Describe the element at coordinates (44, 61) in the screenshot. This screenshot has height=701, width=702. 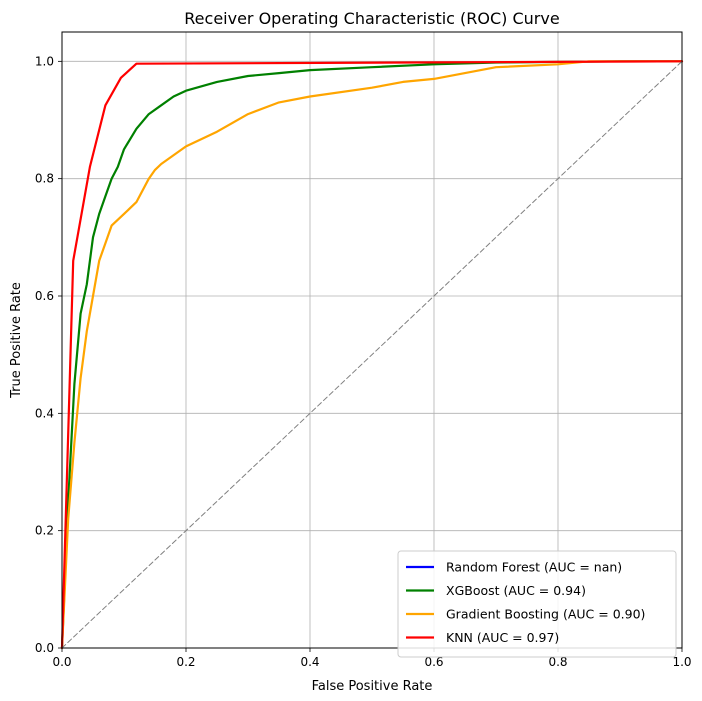
I see `y-tick-label: 1.0` at that location.